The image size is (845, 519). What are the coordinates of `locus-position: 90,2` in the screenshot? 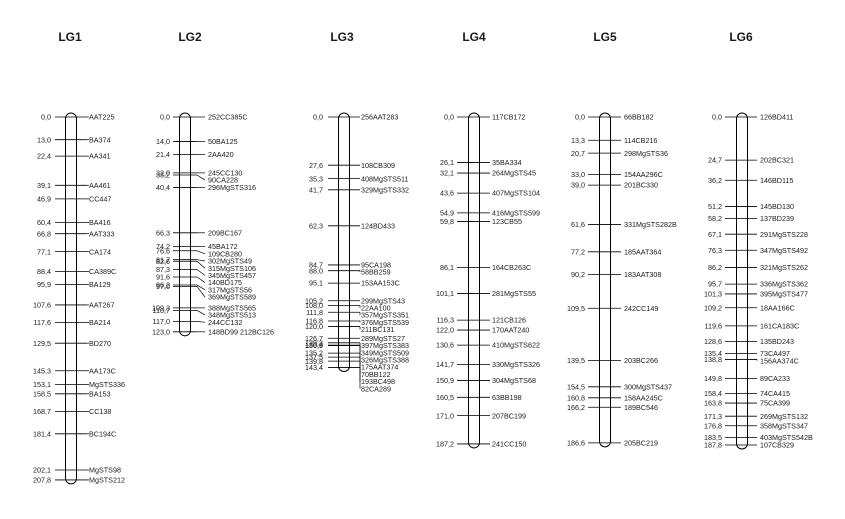 It's located at (578, 274).